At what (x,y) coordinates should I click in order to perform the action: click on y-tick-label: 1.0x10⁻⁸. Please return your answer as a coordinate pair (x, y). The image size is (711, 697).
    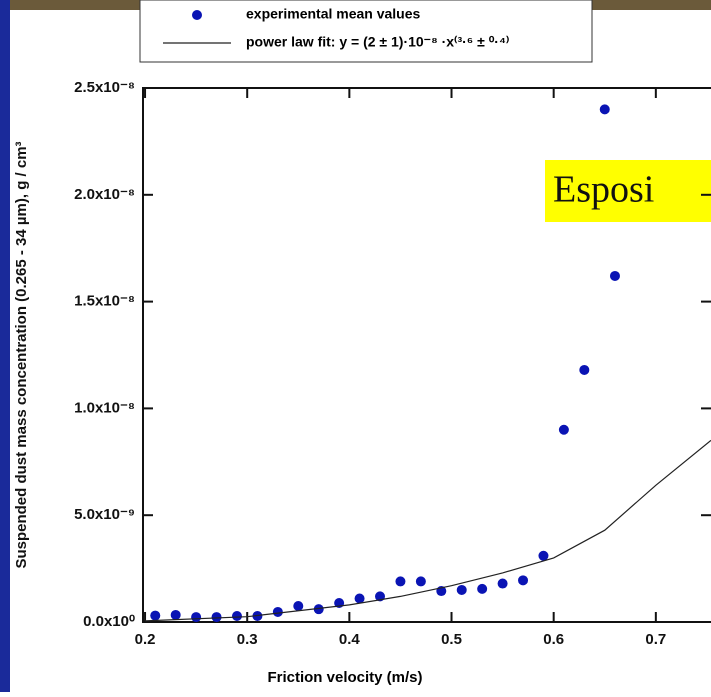
    Looking at the image, I should click on (104, 407).